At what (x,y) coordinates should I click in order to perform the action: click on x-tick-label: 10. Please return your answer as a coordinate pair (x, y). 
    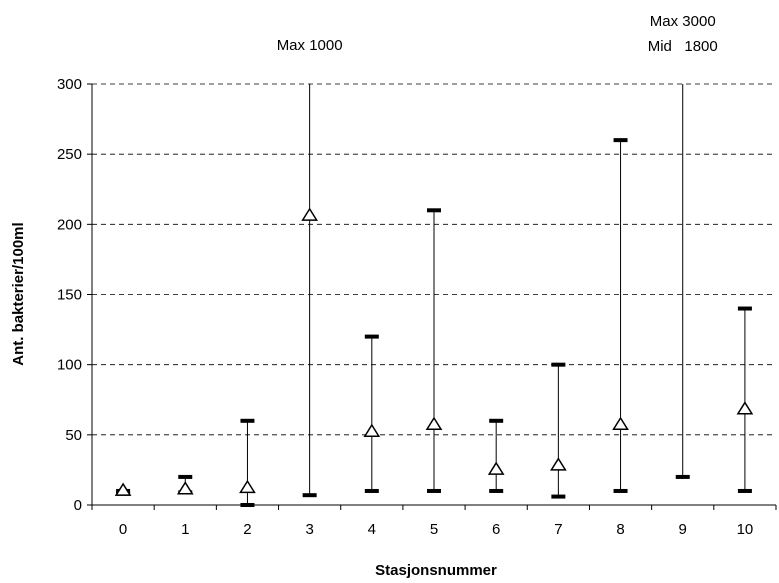
    Looking at the image, I should click on (745, 529).